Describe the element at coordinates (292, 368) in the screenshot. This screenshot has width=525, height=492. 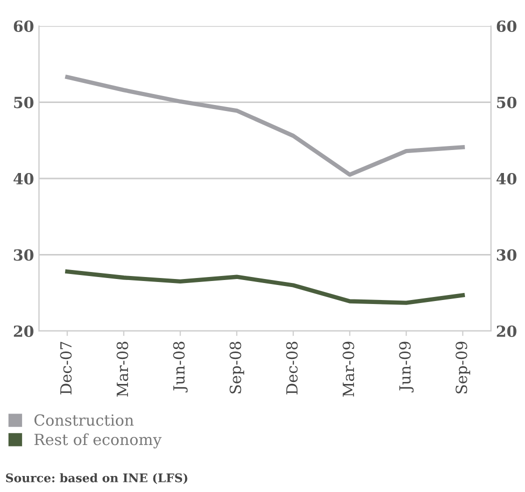
I see `x-tick-label: Dec-08` at that location.